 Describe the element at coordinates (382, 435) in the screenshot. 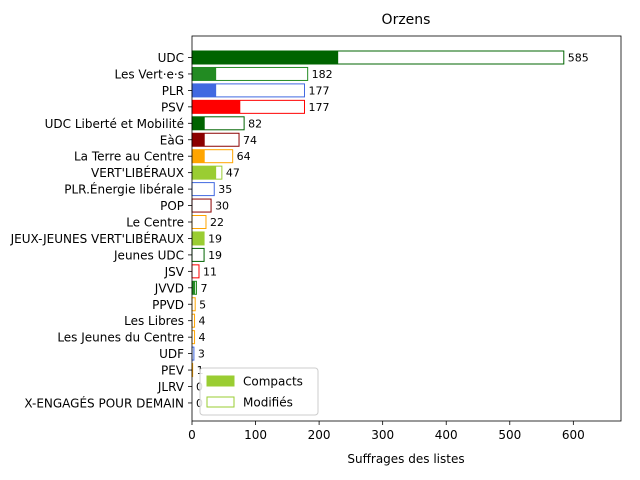

I see `x-tick-label: 300` at that location.